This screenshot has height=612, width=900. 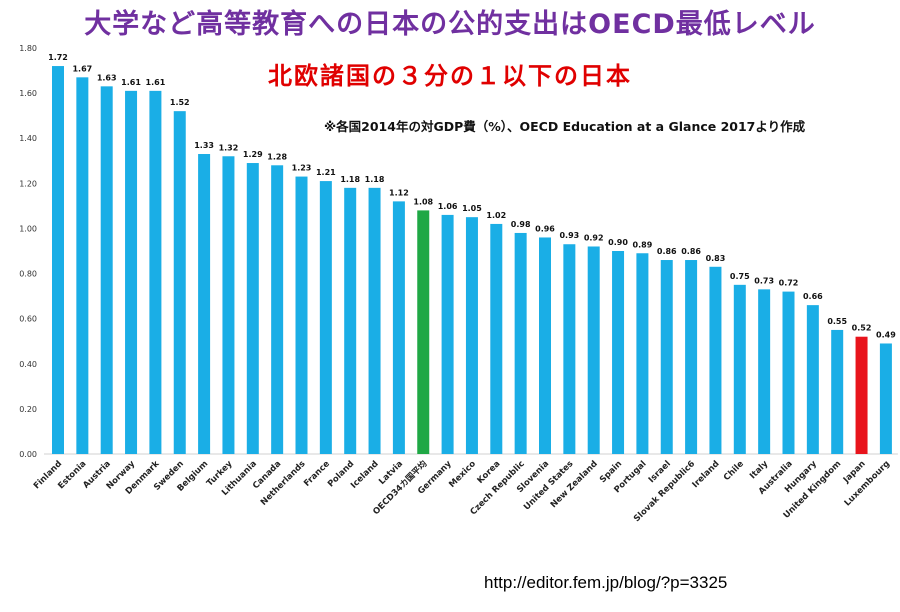 What do you see at coordinates (326, 172) in the screenshot?
I see `value-label: 1.21` at bounding box center [326, 172].